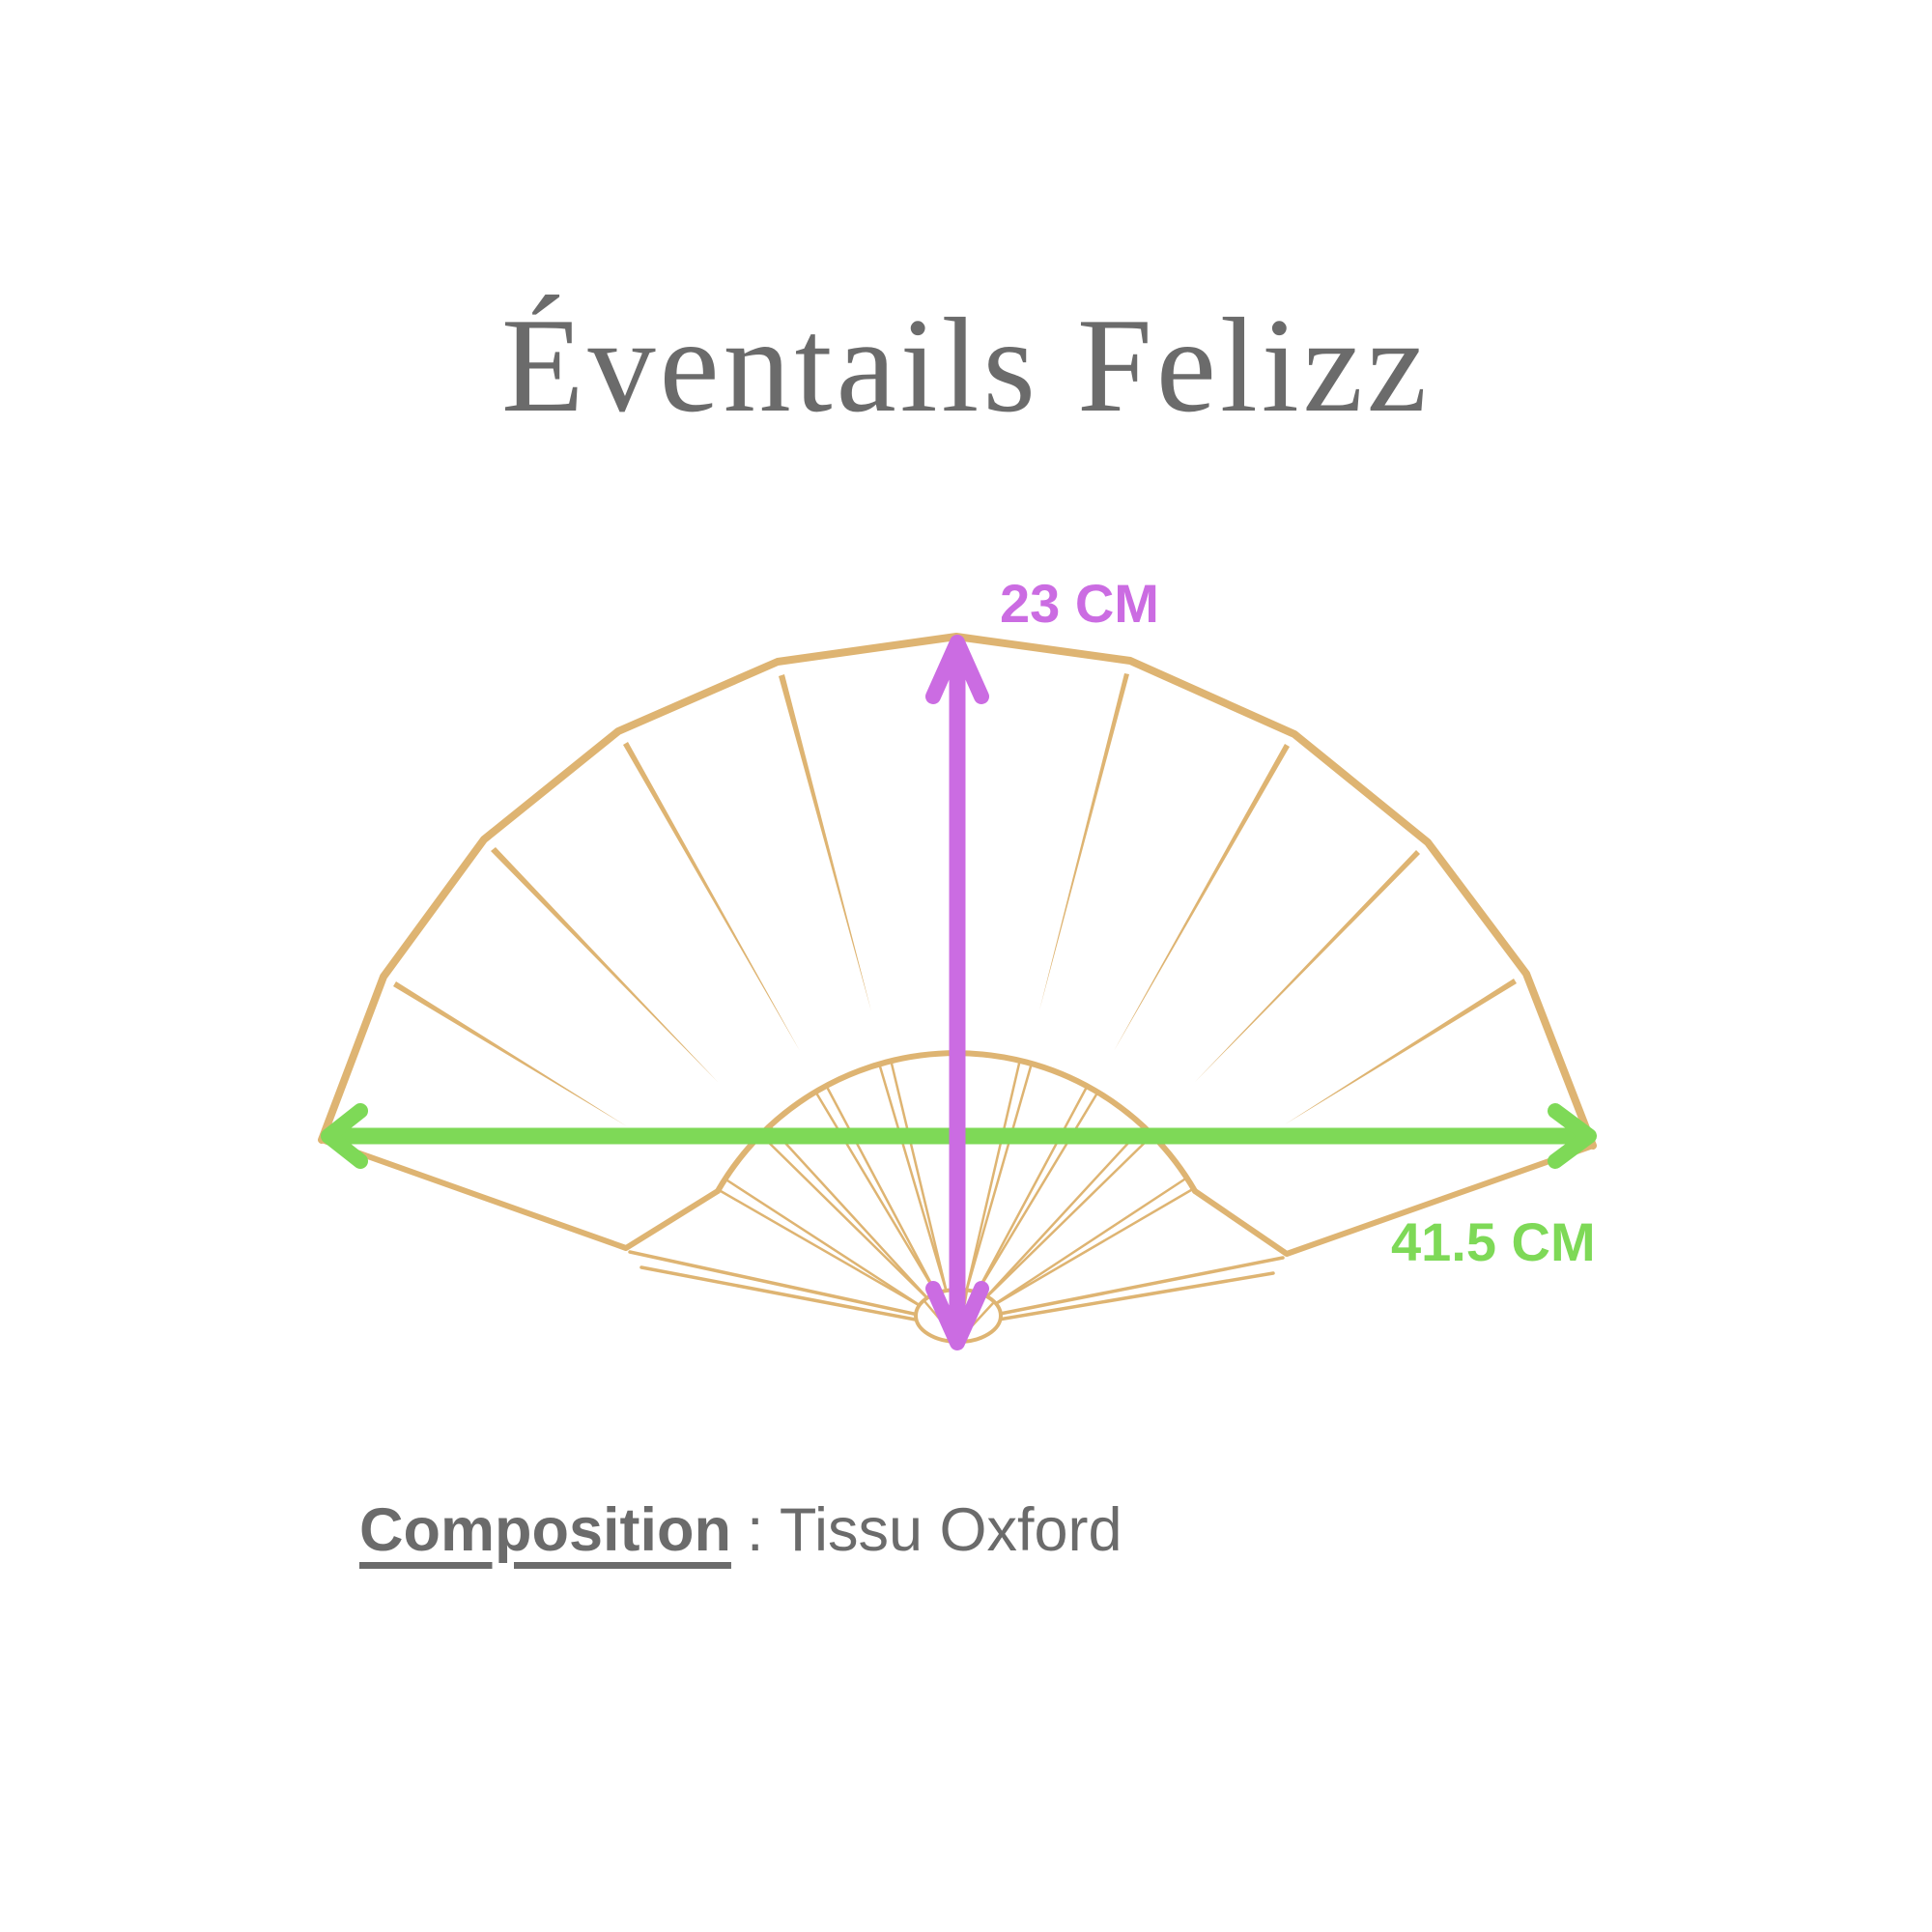 The height and width of the screenshot is (1932, 1932). What do you see at coordinates (545, 1530) in the screenshot?
I see `composition-label: Composition` at bounding box center [545, 1530].